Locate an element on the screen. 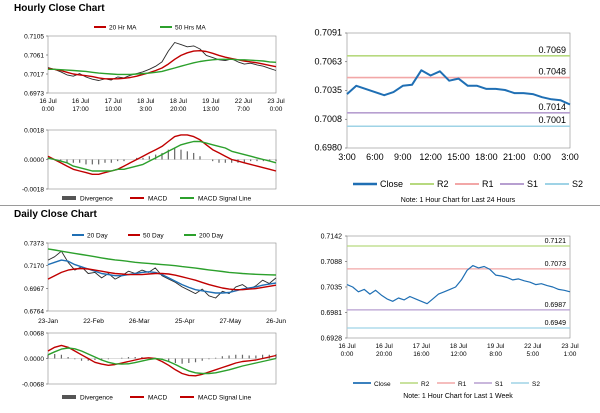 The image size is (600, 413). hourly-pivot-series-close is located at coordinates (458, 87).